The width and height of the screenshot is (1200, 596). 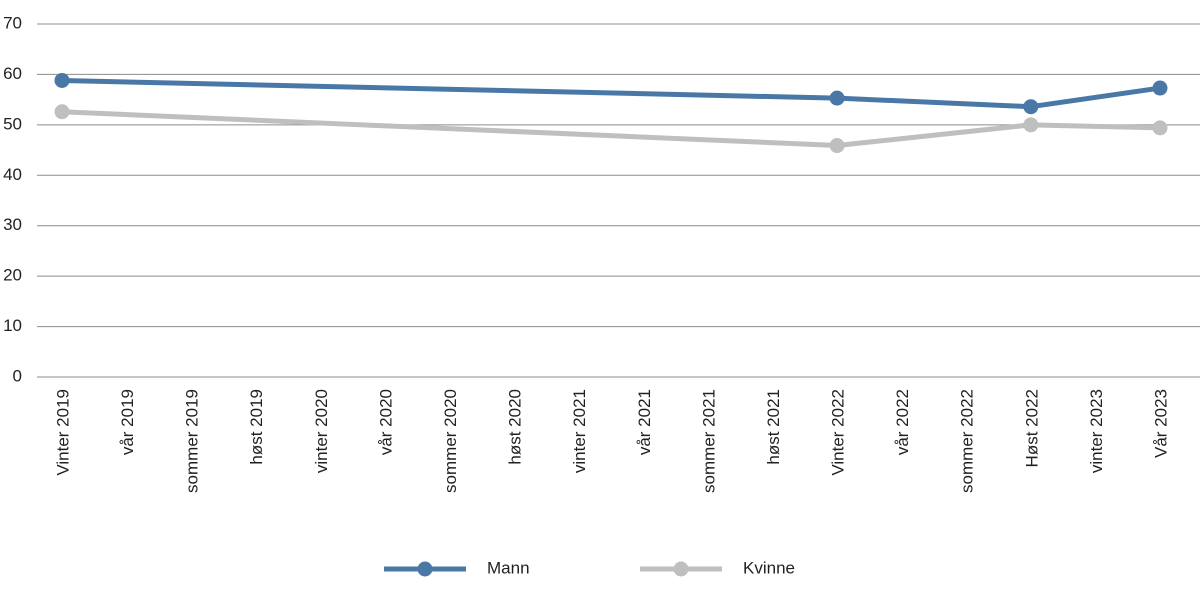 What do you see at coordinates (579, 431) in the screenshot?
I see `x-tick-label: vinter 2021` at bounding box center [579, 431].